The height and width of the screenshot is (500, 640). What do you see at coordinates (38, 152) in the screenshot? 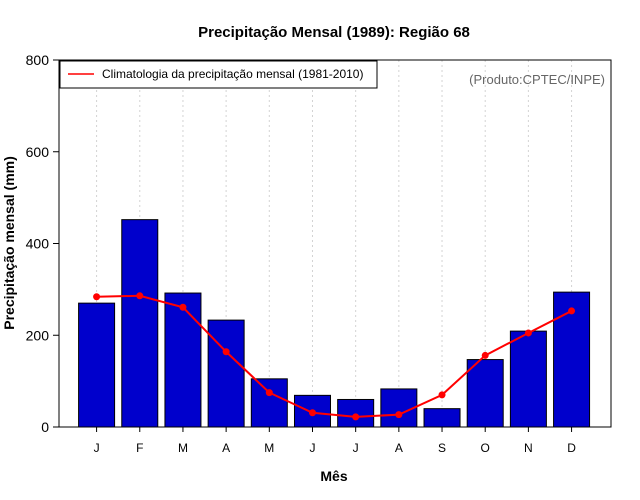
I see `y-tick-label: 600` at bounding box center [38, 152].